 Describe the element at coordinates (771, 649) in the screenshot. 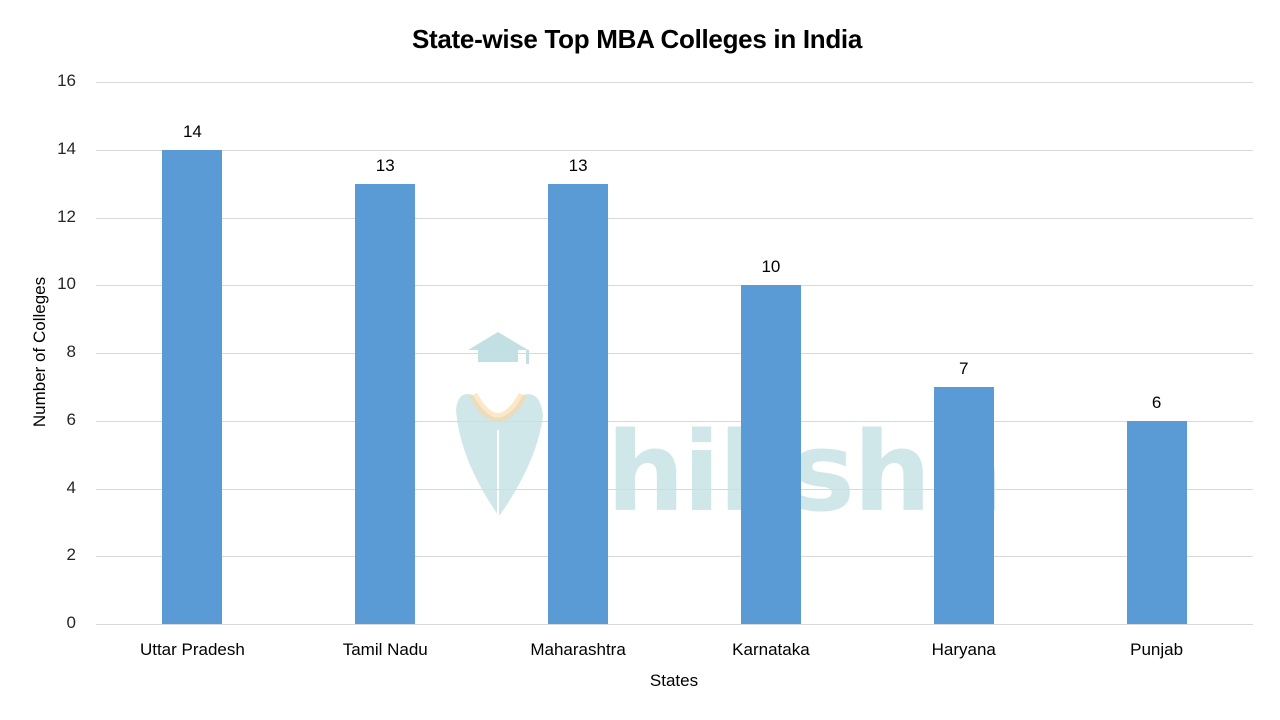

I see `x-tick-label: Karnataka` at that location.